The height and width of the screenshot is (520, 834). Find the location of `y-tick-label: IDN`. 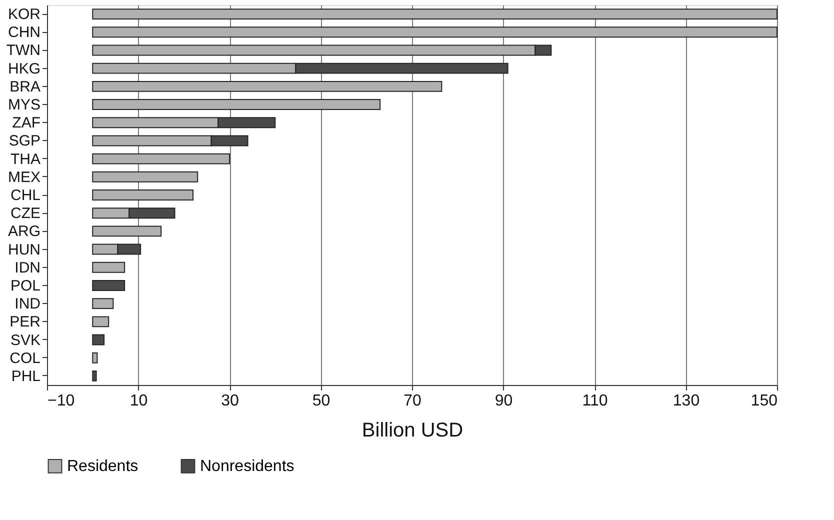

y-tick-label: IDN is located at coordinates (27, 267).